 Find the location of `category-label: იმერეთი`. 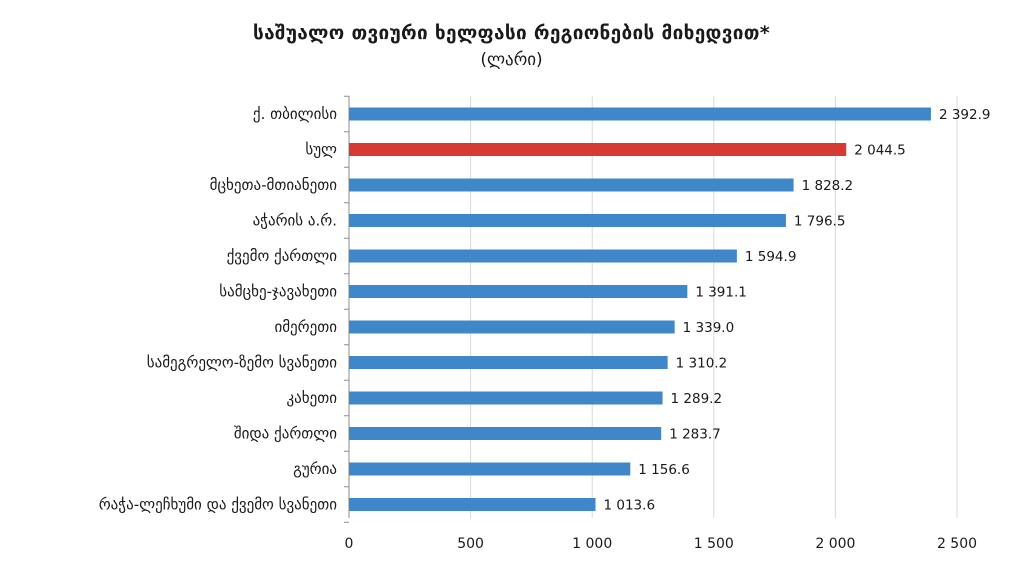

category-label: იმერეთი is located at coordinates (305, 327).